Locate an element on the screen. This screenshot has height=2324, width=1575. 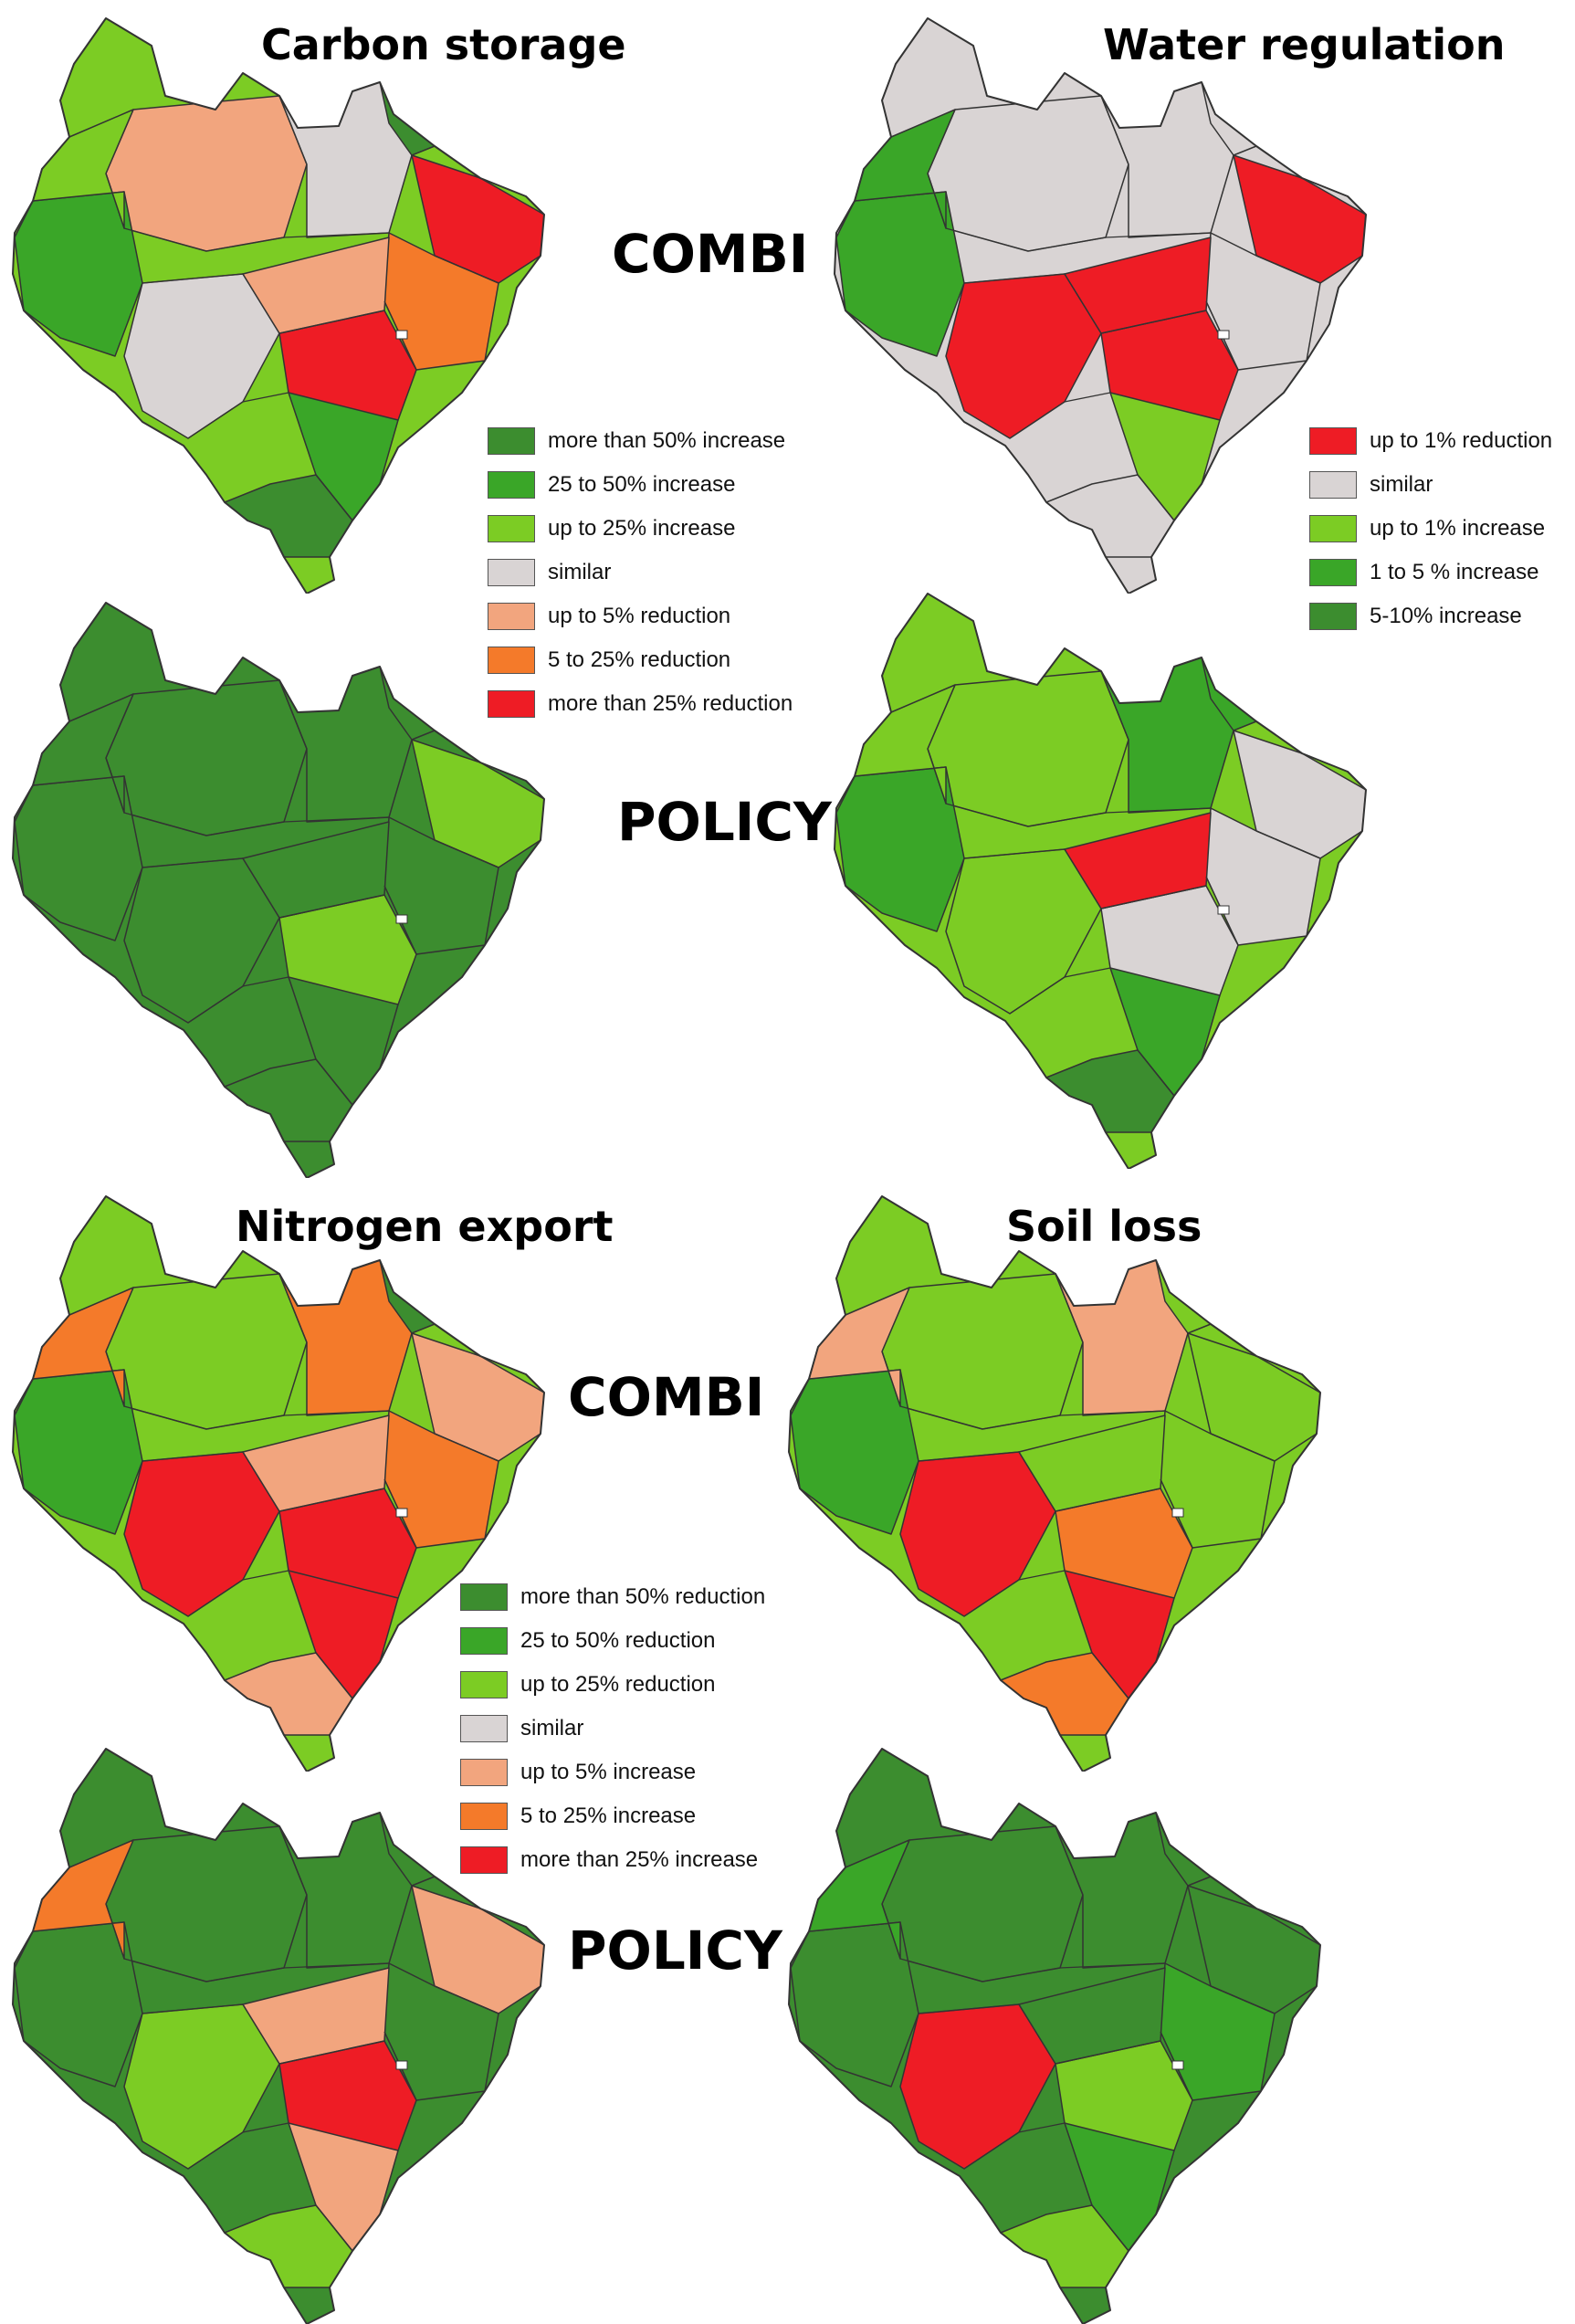
legend-item: more than 25% reduction is located at coordinates (641, 704).